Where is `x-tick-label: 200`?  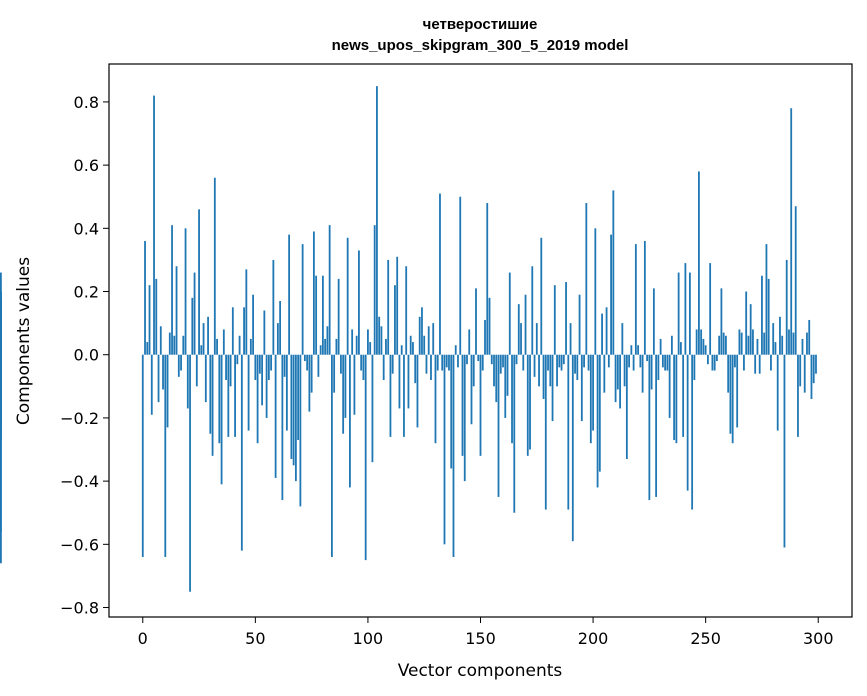 x-tick-label: 200 is located at coordinates (593, 638).